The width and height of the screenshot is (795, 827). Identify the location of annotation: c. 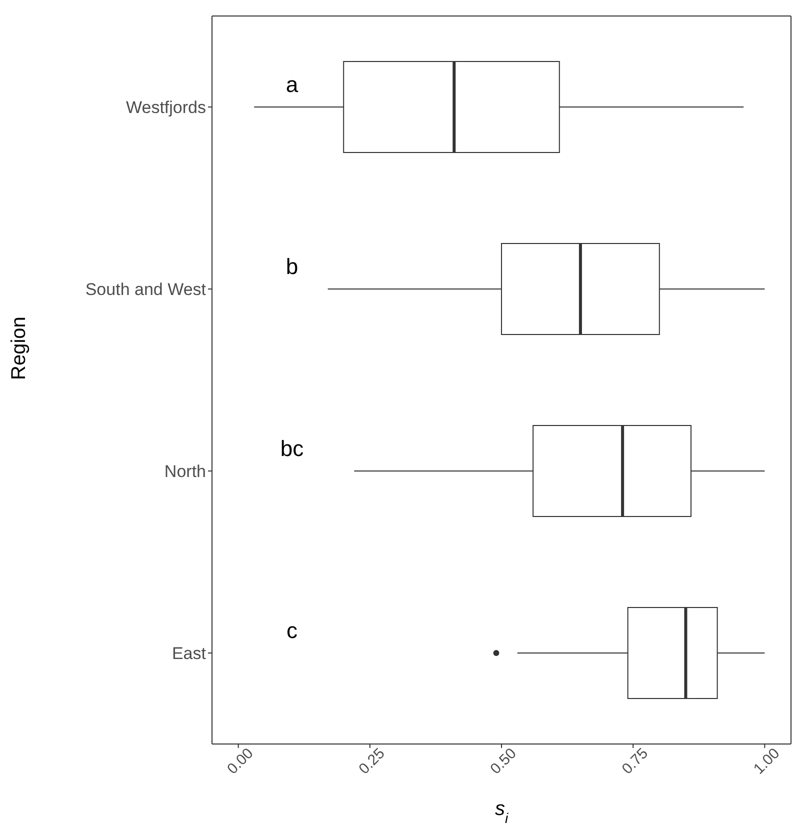
(292, 630).